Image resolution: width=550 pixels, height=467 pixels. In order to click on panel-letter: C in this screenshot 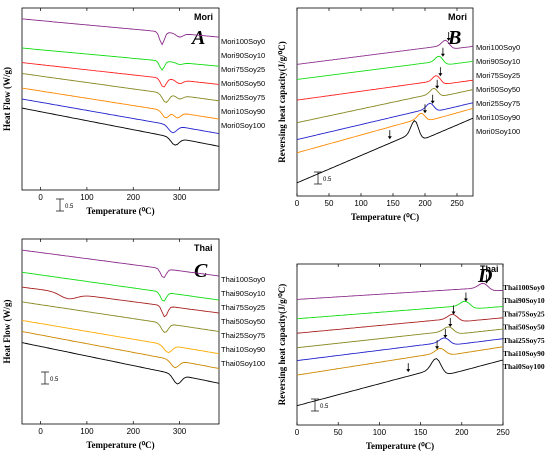, I will do `click(201, 271)`.